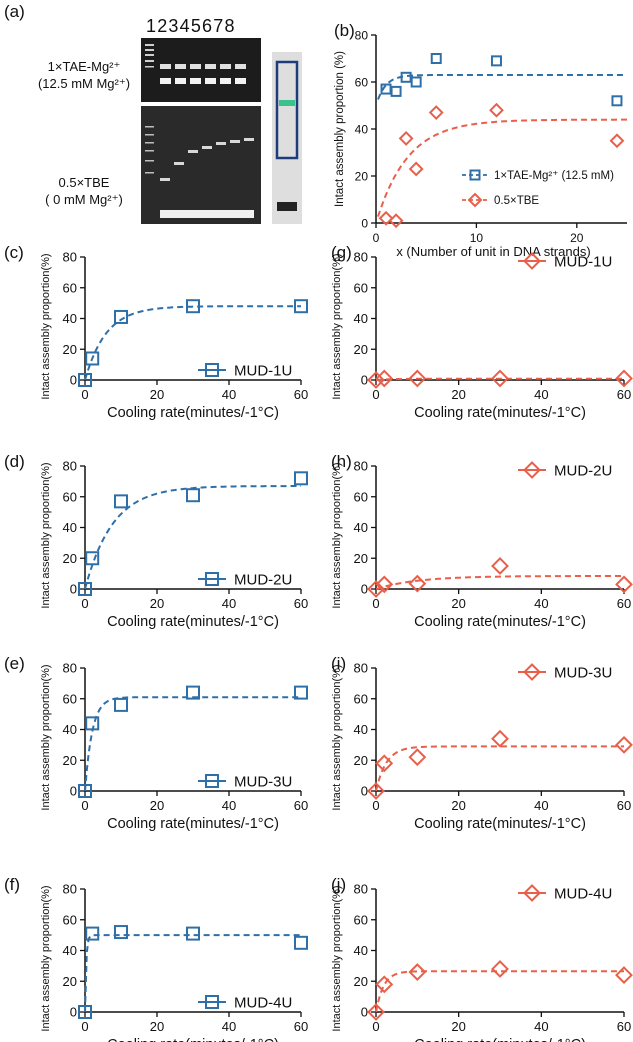 This screenshot has height=1042, width=633. What do you see at coordinates (70, 257) in the screenshot?
I see `y-tick-label-c: 80` at bounding box center [70, 257].